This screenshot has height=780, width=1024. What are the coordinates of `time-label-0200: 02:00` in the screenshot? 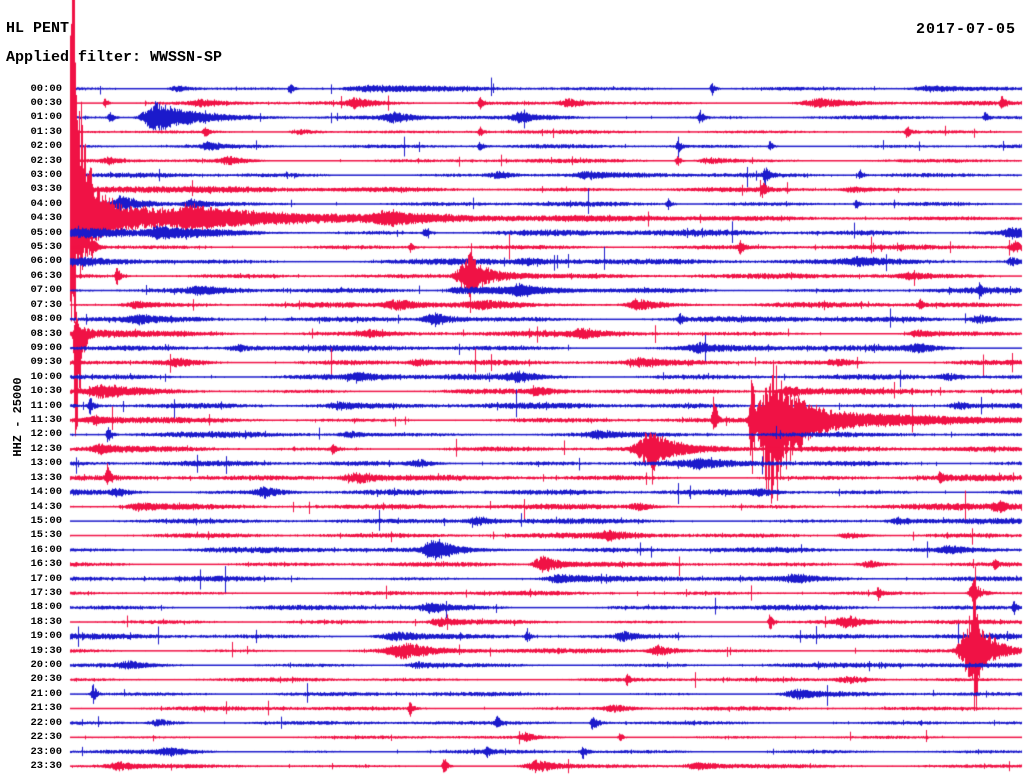 It's located at (46, 146).